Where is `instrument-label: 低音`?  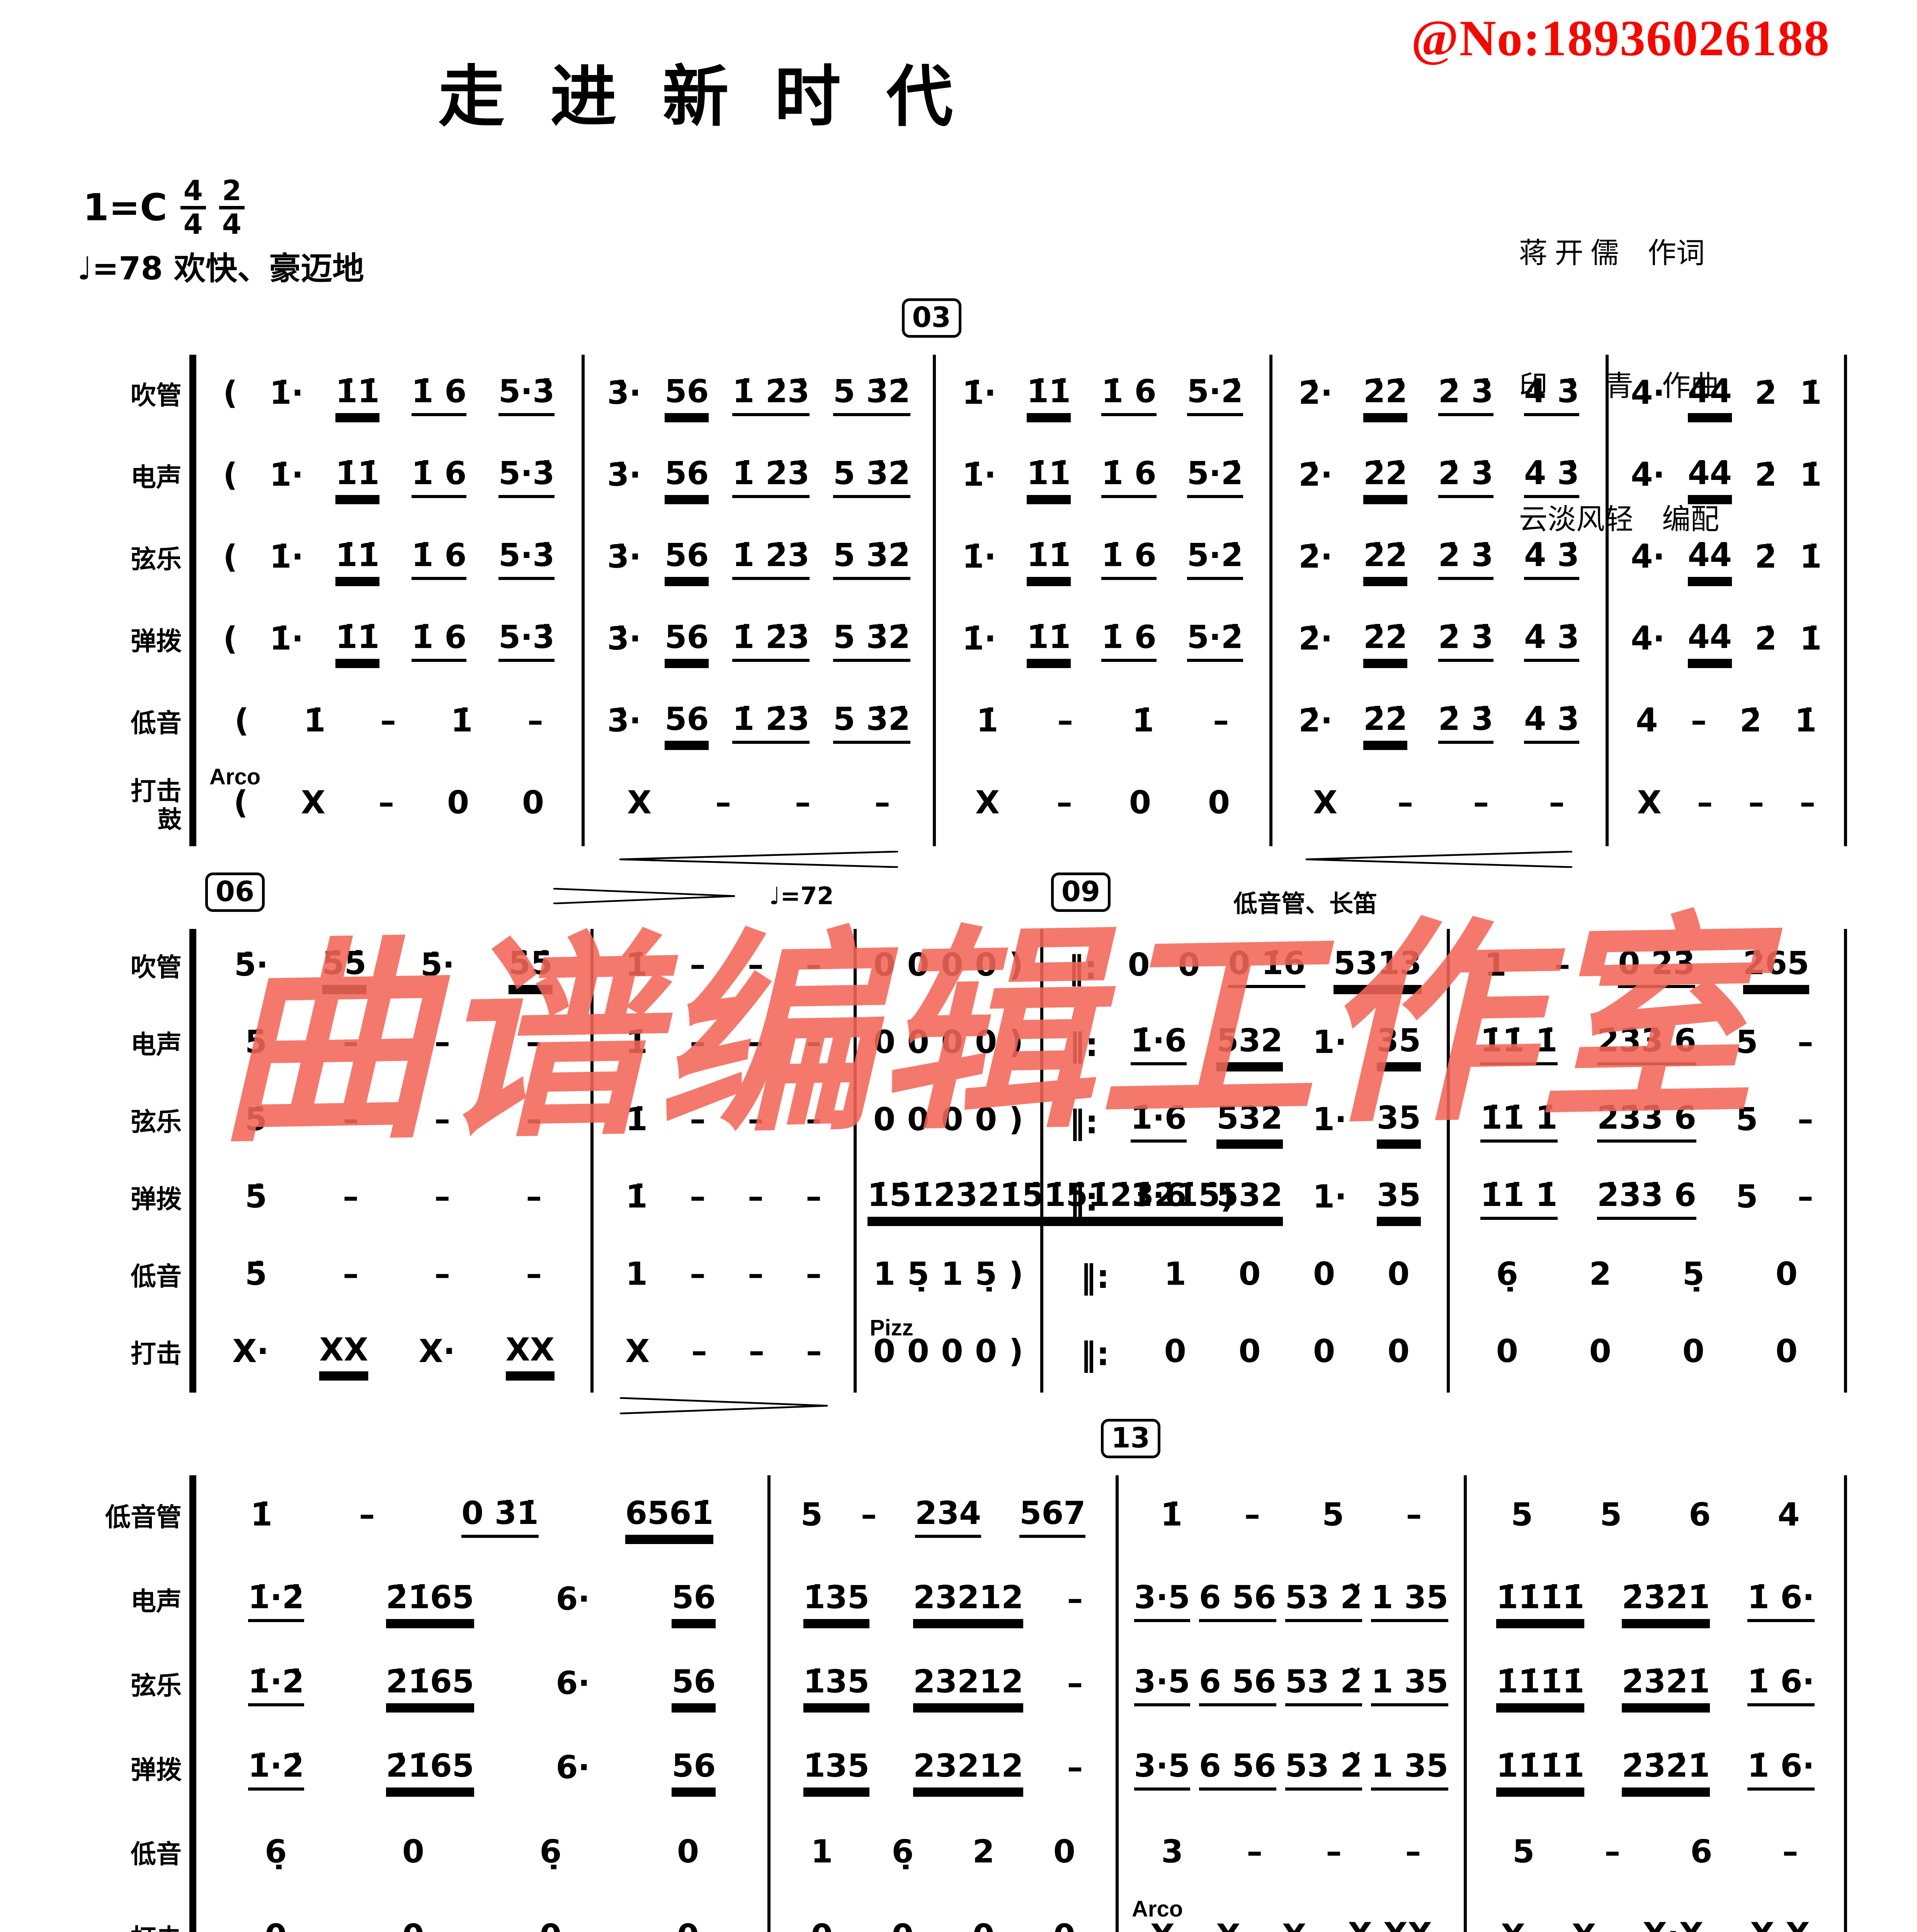 instrument-label: 低音 is located at coordinates (131, 1276).